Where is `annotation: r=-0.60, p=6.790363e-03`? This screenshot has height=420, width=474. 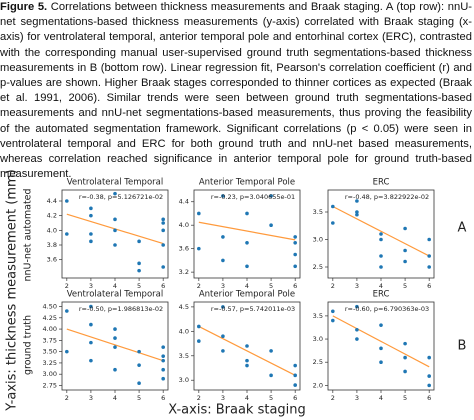
annotation: r=-0.60, p=6.790363e-03 is located at coordinates (387, 309).